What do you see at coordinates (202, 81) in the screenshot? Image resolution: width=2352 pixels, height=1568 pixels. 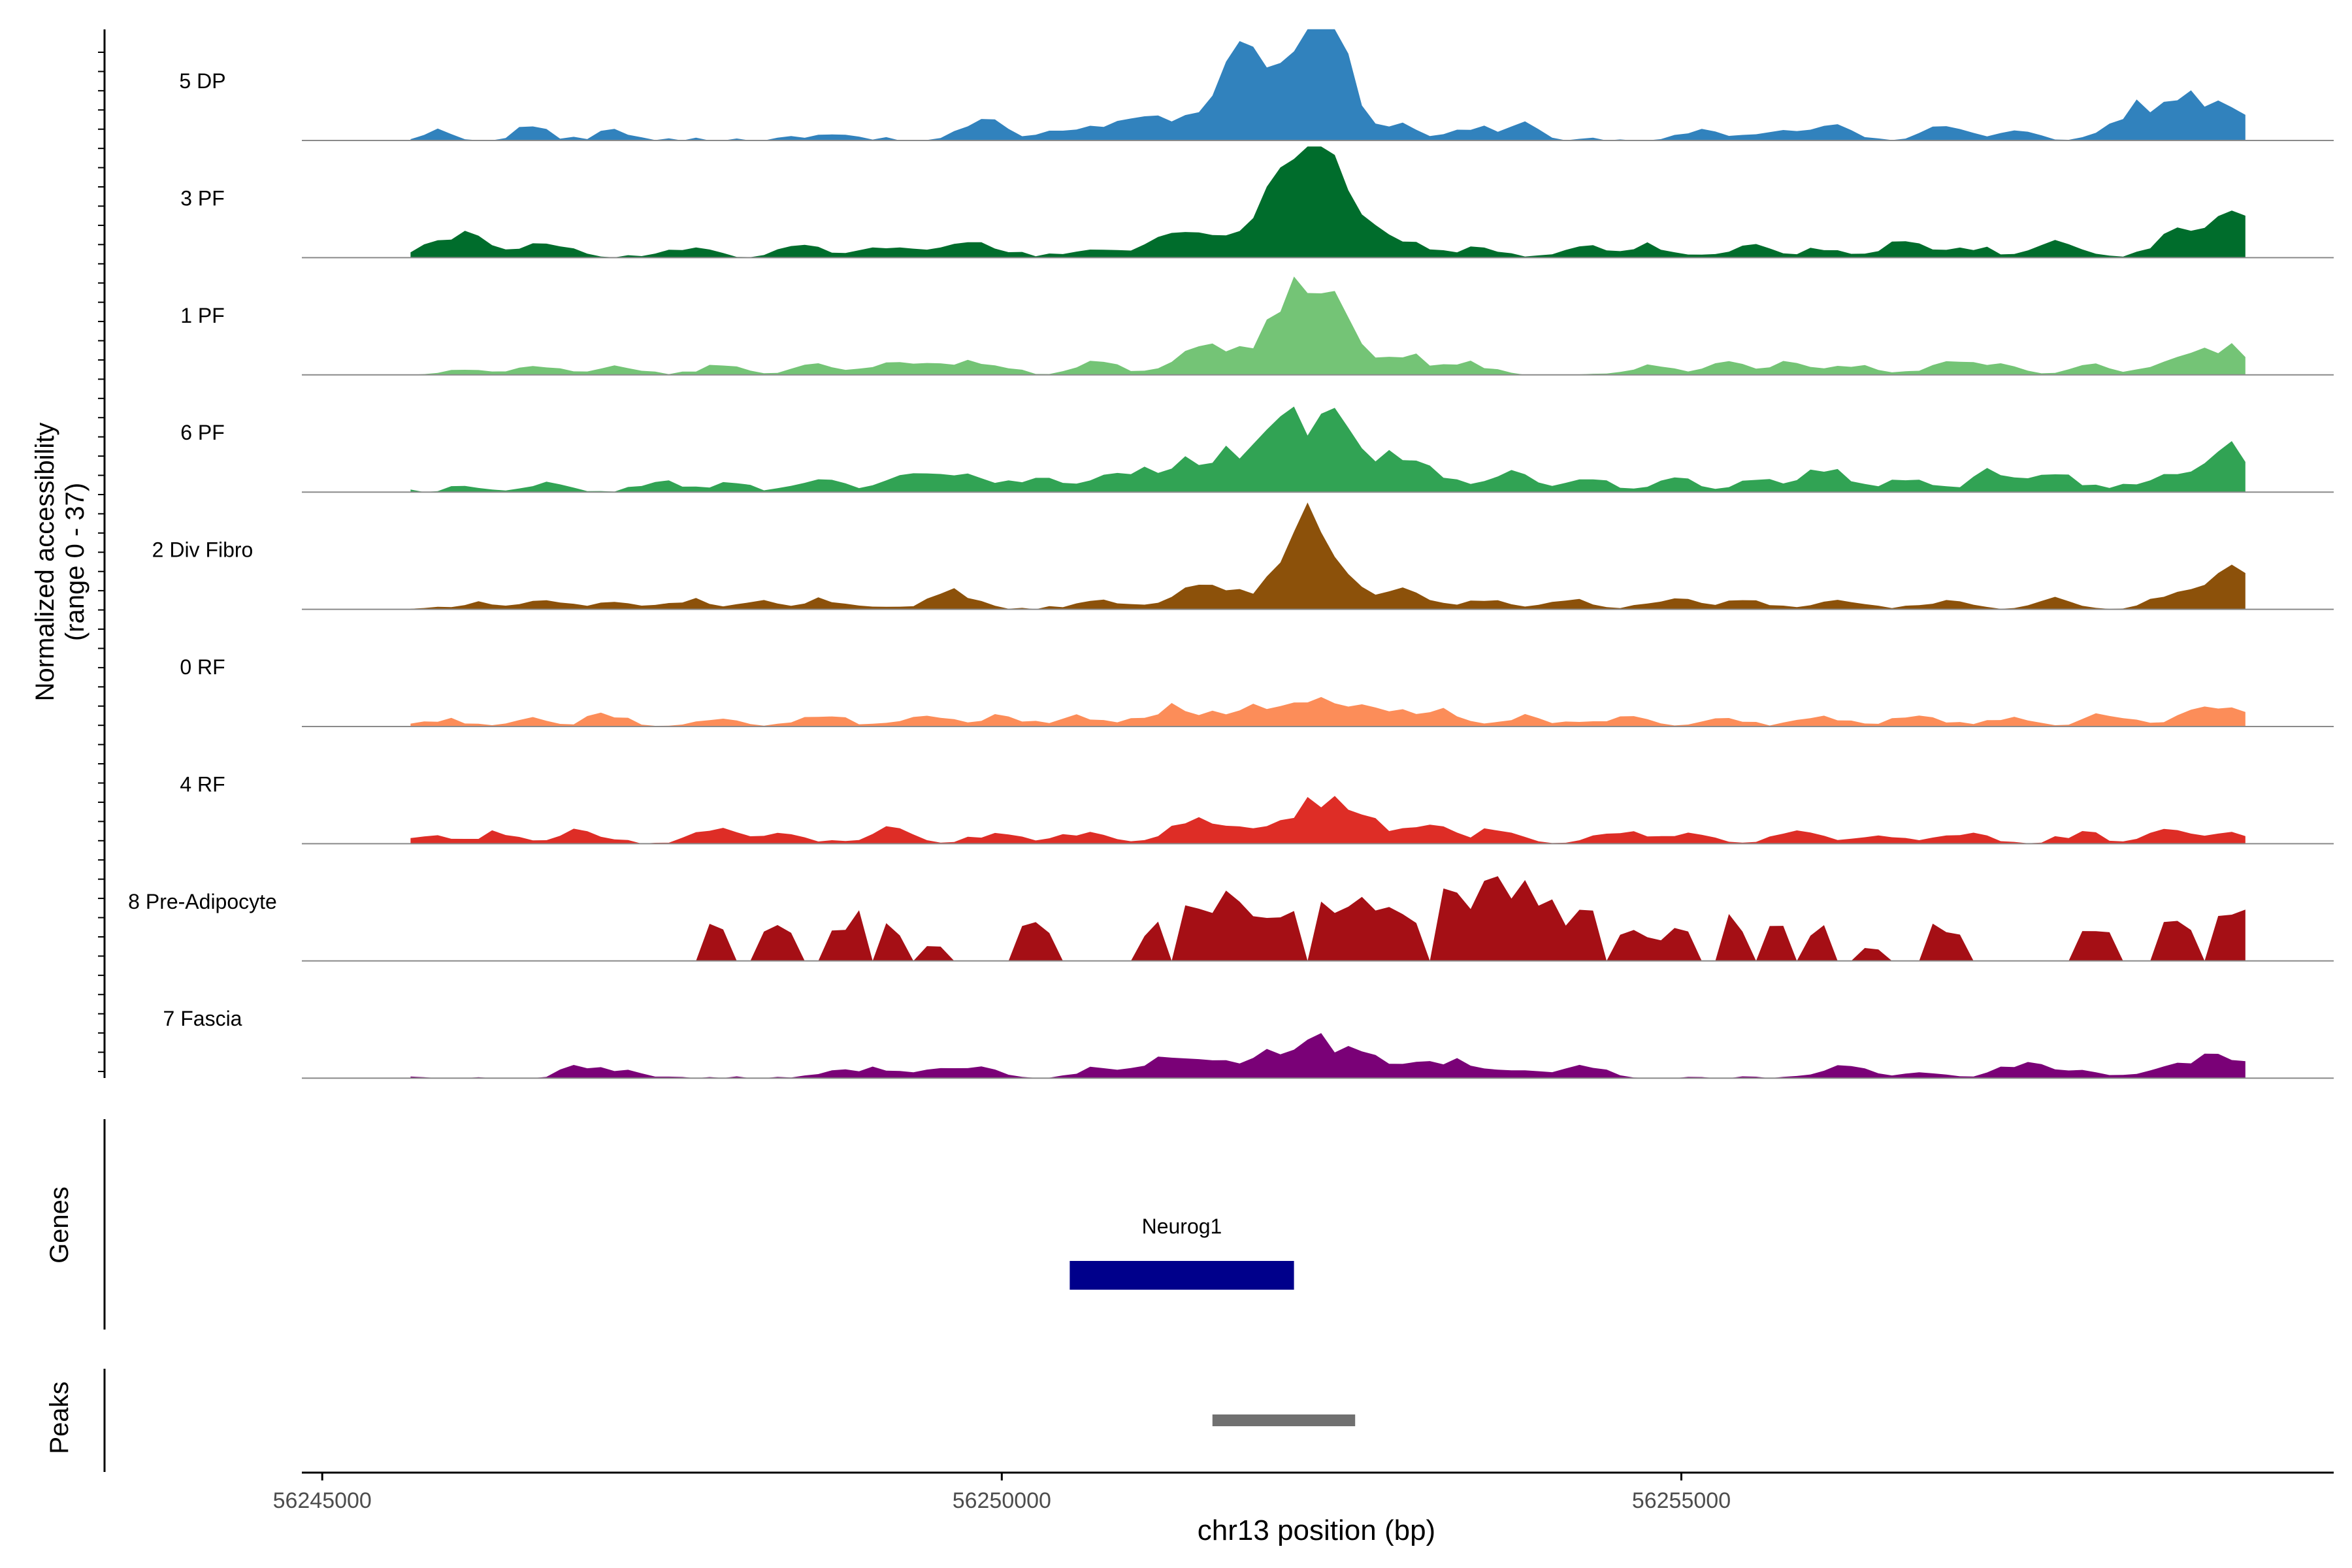 I see `track-label: 5 DP` at bounding box center [202, 81].